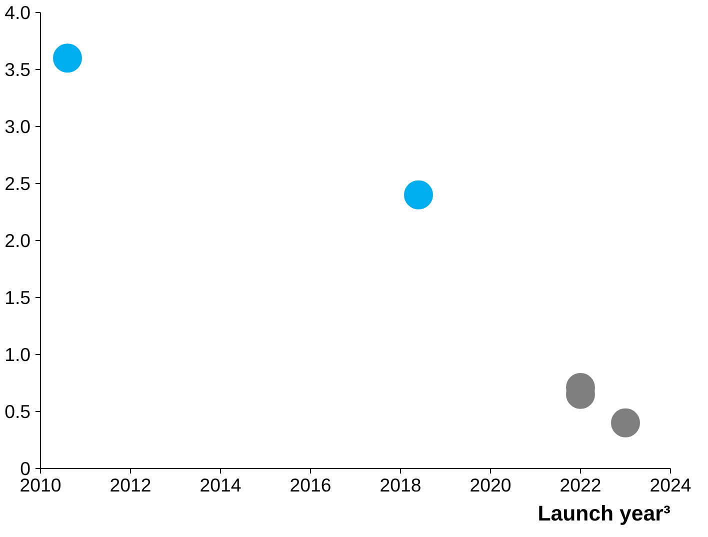 Image resolution: width=708 pixels, height=537 pixels. What do you see at coordinates (401, 485) in the screenshot?
I see `x-tick-label: 2018` at bounding box center [401, 485].